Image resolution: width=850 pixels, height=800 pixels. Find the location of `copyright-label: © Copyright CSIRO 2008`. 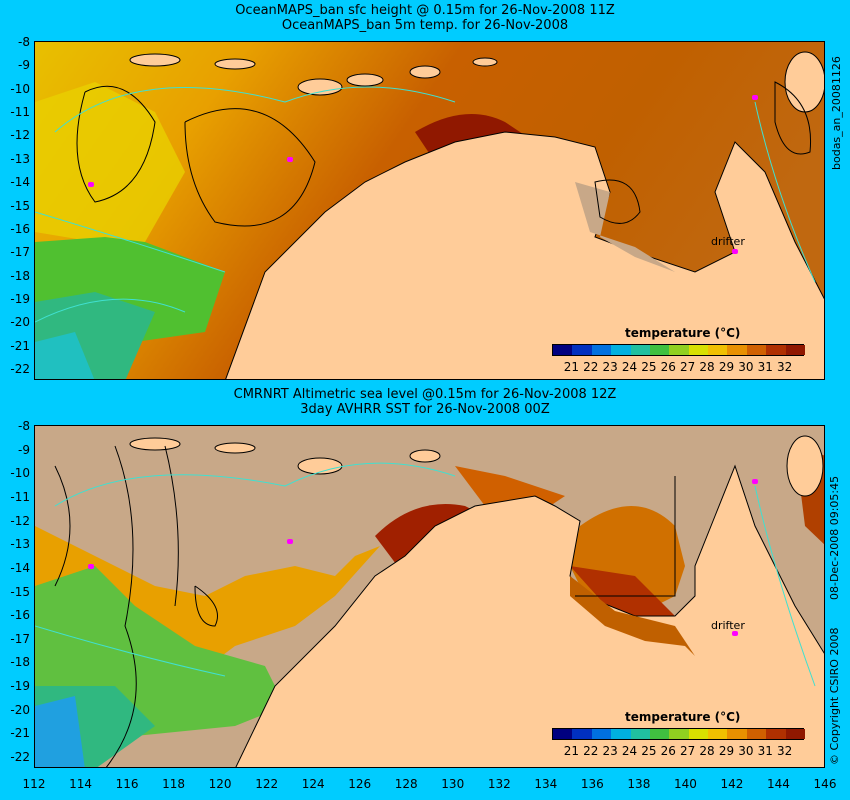

copyright-label: © Copyright CSIRO 2008 is located at coordinates (834, 696).